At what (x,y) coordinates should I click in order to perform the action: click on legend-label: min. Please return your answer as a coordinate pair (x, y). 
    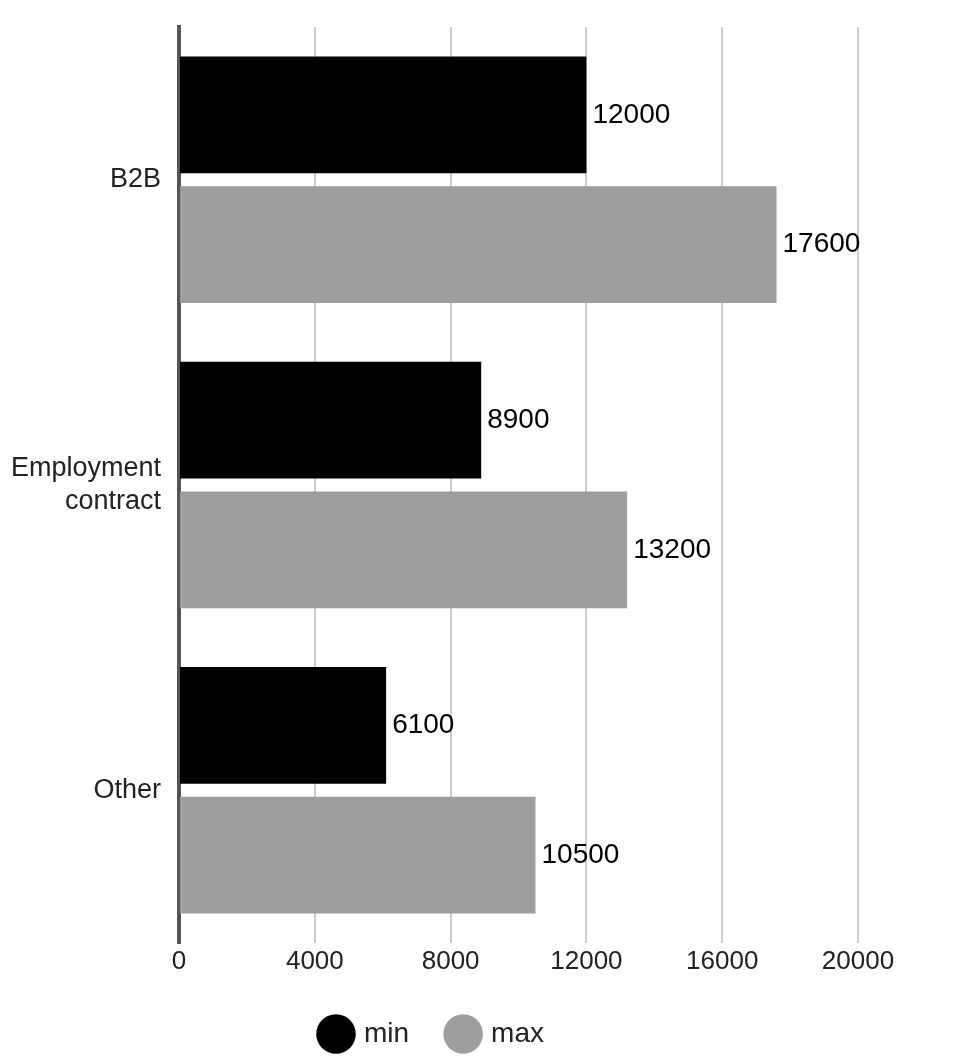
    Looking at the image, I should click on (386, 1032).